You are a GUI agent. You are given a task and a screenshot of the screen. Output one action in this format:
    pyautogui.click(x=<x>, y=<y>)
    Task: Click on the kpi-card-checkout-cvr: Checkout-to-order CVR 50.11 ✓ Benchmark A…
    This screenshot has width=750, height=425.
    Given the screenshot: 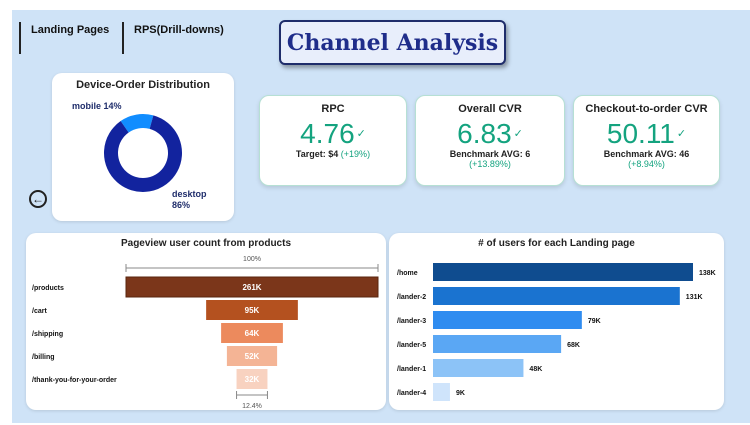 What is the action you would take?
    pyautogui.click(x=646, y=140)
    